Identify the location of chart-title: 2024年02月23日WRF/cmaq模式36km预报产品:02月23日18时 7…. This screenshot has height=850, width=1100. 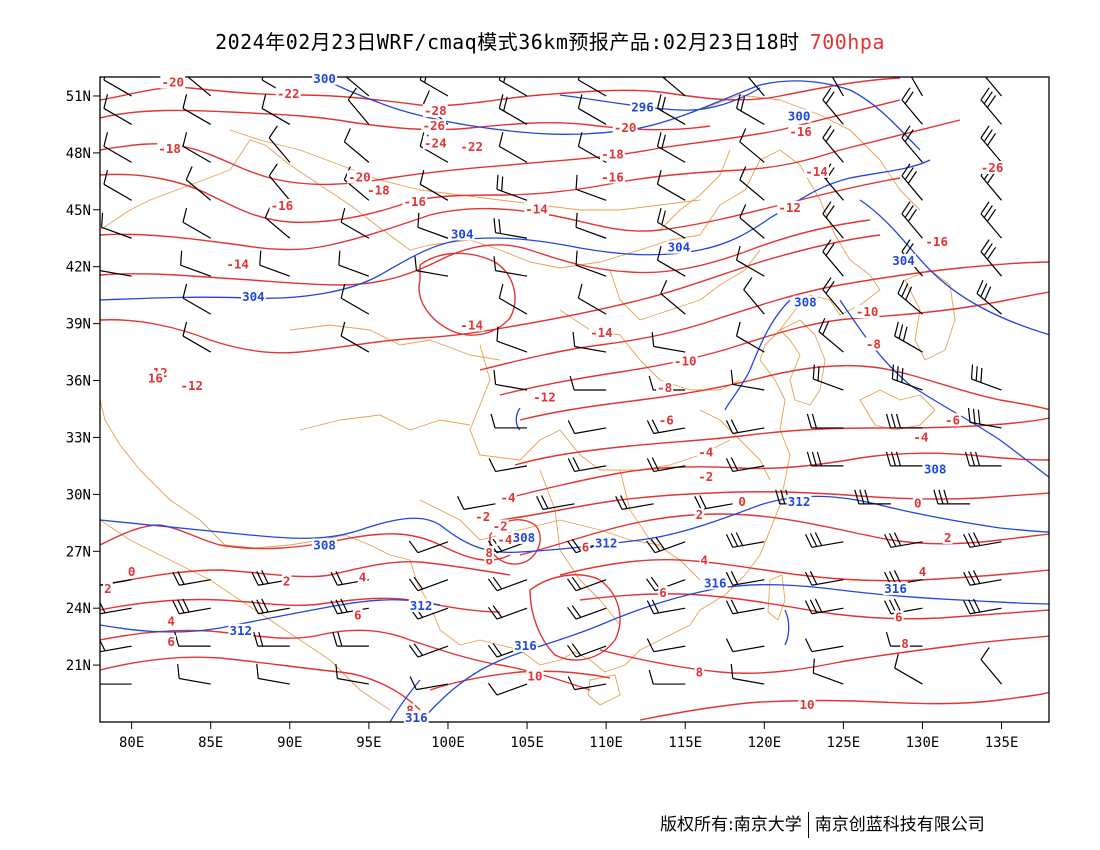
(550, 40).